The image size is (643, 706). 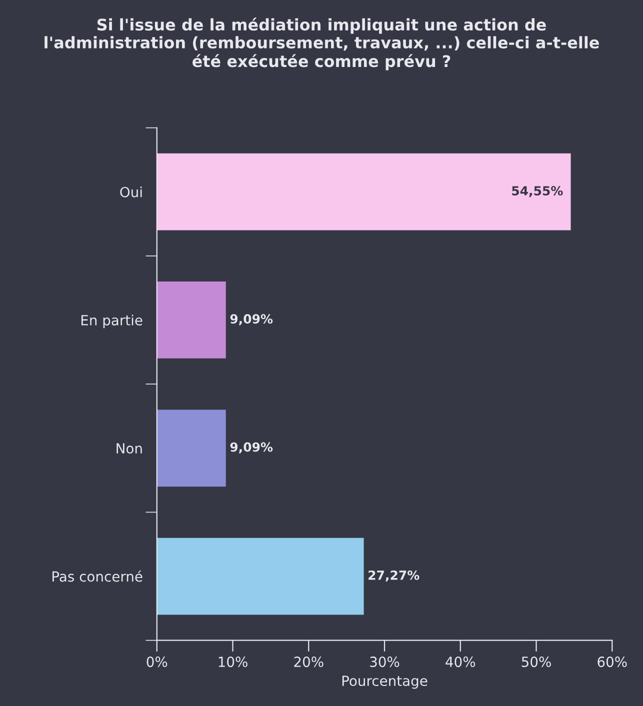 What do you see at coordinates (612, 662) in the screenshot?
I see `x-tick-label: 60%` at bounding box center [612, 662].